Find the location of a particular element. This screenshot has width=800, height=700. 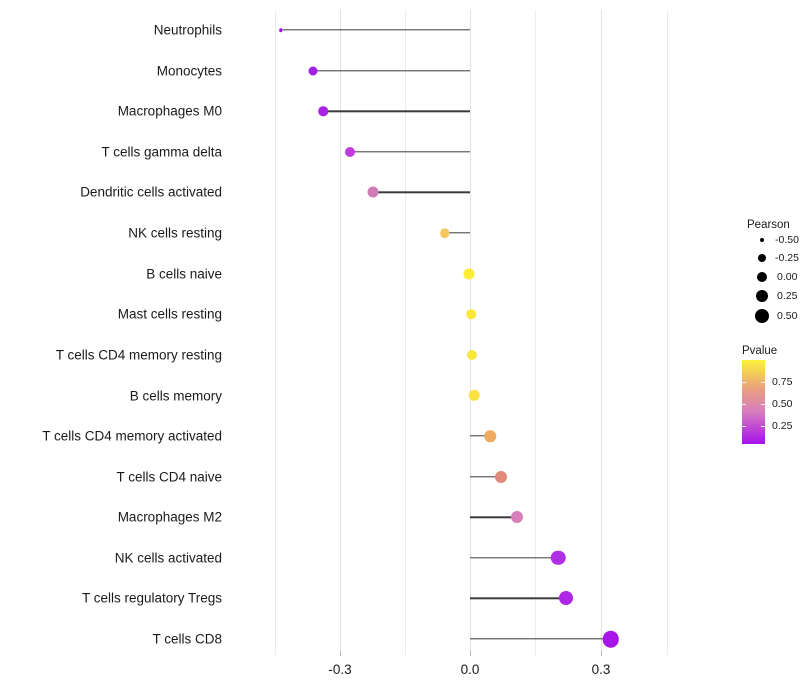

y-axis-label-13: NK cells activated is located at coordinates (168, 558).